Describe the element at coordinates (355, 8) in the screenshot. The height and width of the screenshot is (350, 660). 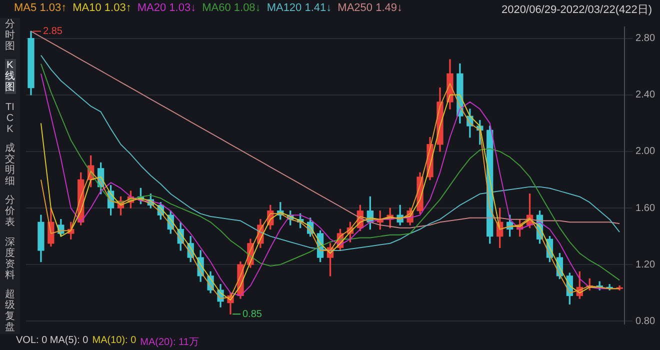
I see `text: MA250` at that location.